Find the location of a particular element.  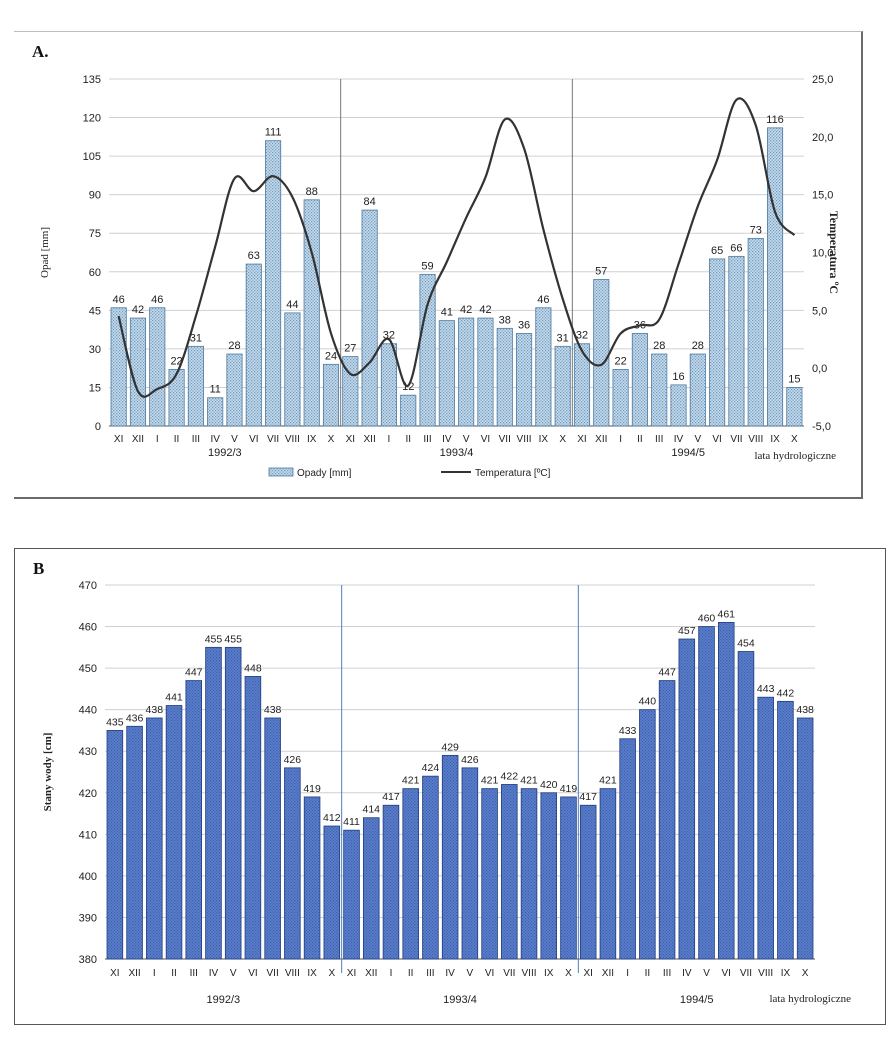

y-axis-title: Opad [mm] is located at coordinates (45, 252).